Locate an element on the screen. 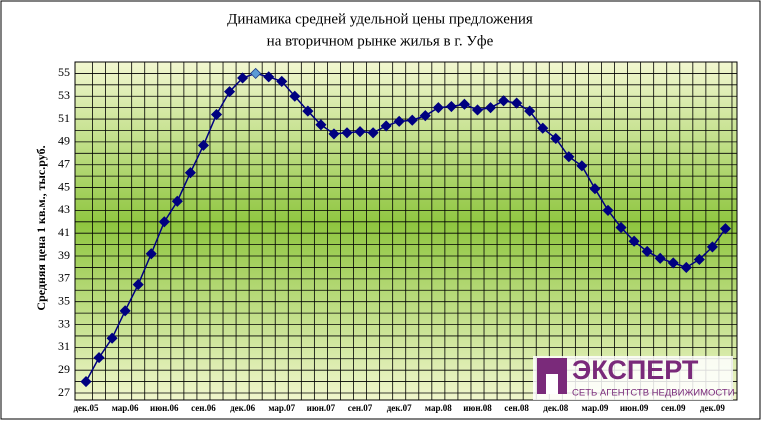 This screenshot has height=421, width=762. y-tick-label: 39 is located at coordinates (64, 255).